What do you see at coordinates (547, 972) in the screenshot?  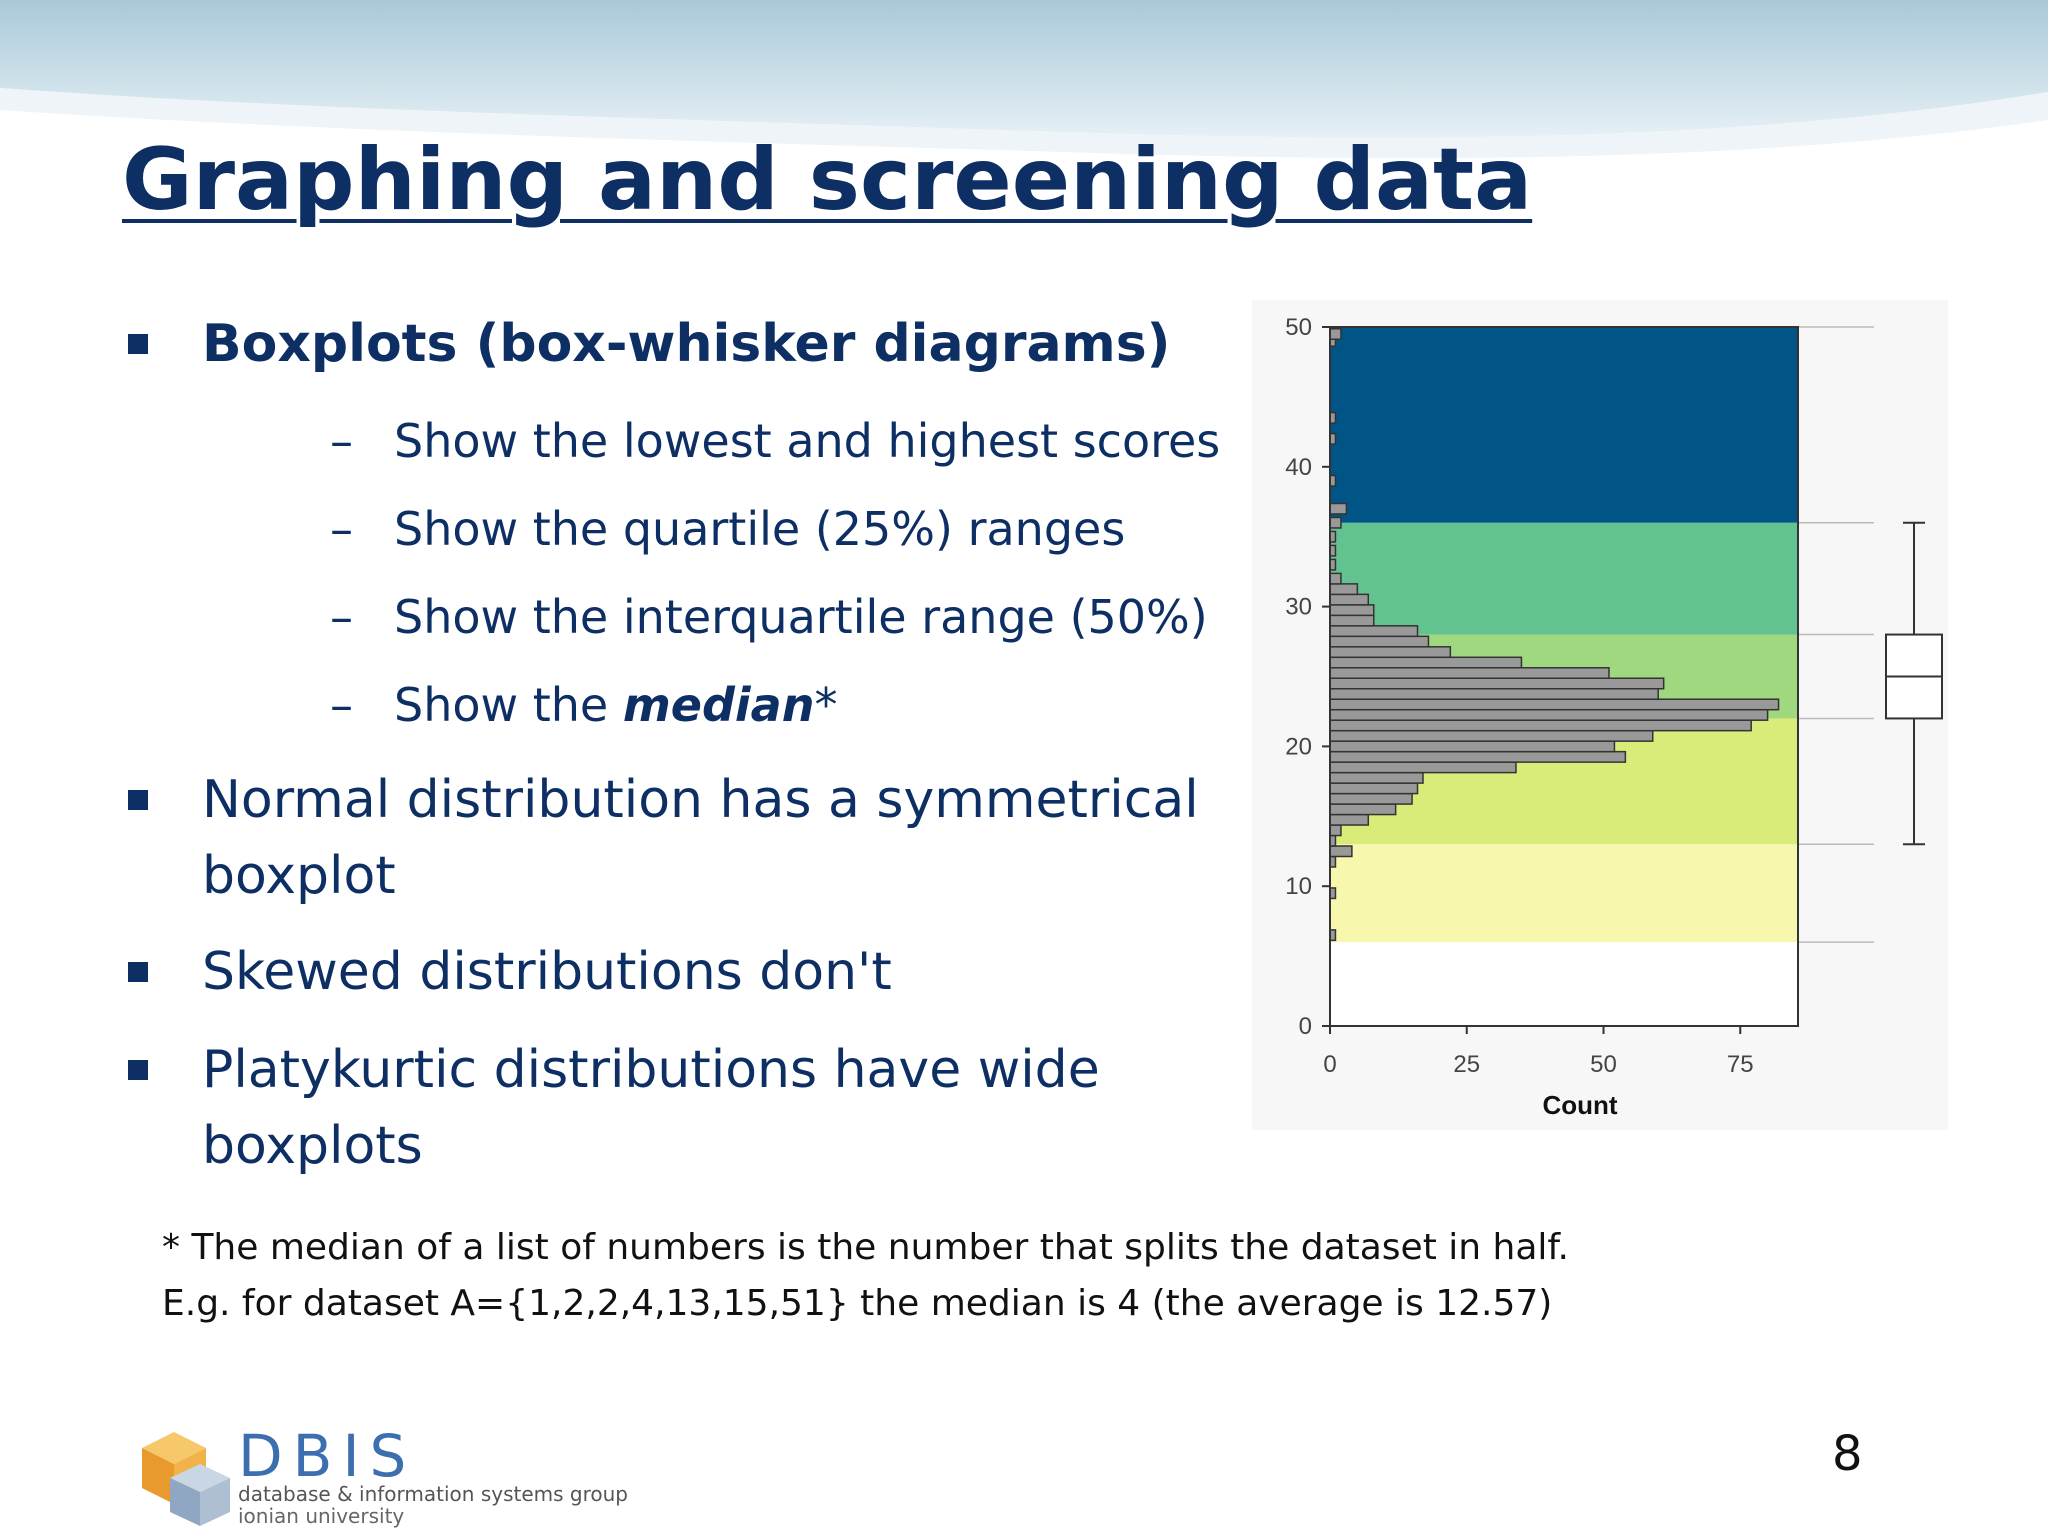 I see `bullet-text: Skewed distributions don't` at bounding box center [547, 972].